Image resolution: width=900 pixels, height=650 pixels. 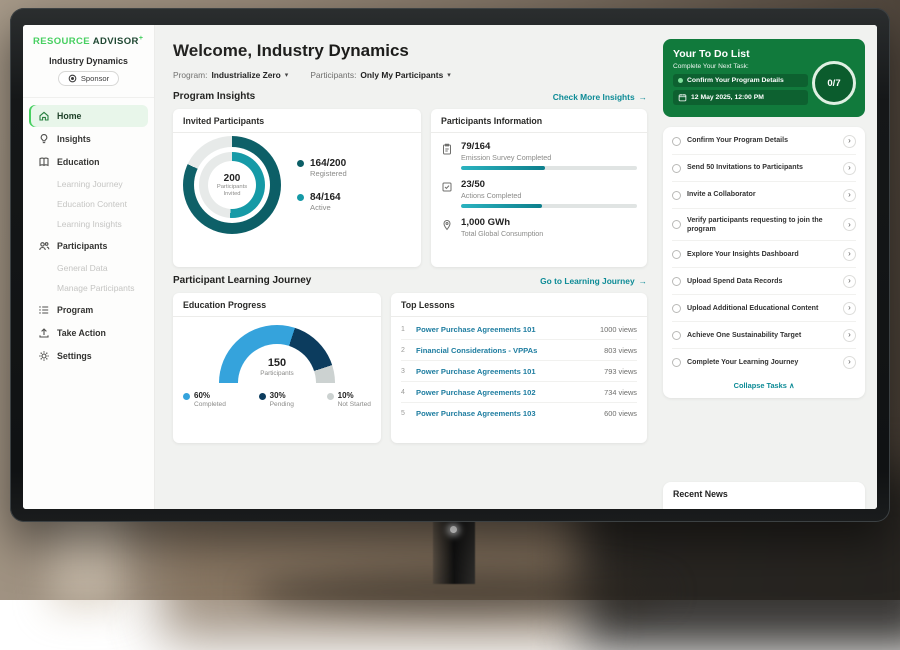 I want to click on actions-completed-stat: 23/50 Actions Completed, so click(x=539, y=193).